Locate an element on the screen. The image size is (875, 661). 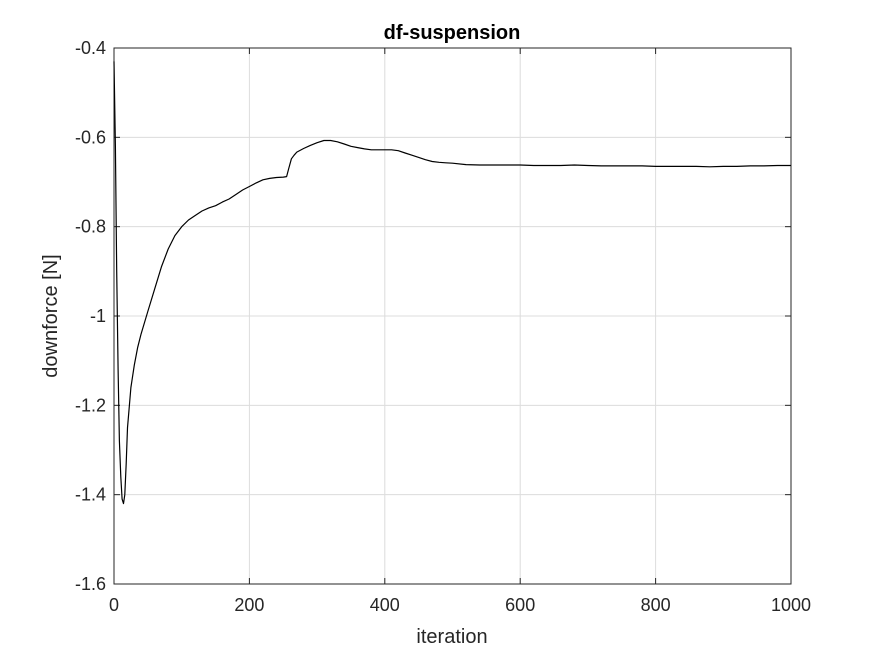
y-tick-label: -0.8 is located at coordinates (90, 227).